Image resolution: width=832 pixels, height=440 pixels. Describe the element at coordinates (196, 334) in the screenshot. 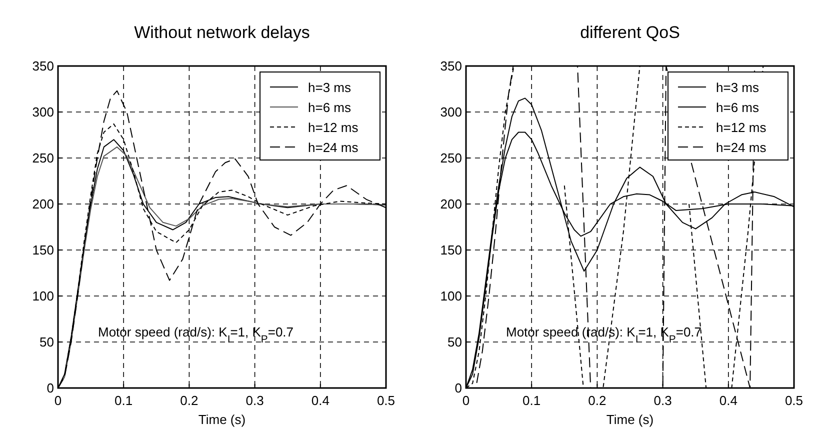

I see `annotation: Motor speed (rad/s): K$_{I}$=1, K$_{P}$=0.7` at that location.